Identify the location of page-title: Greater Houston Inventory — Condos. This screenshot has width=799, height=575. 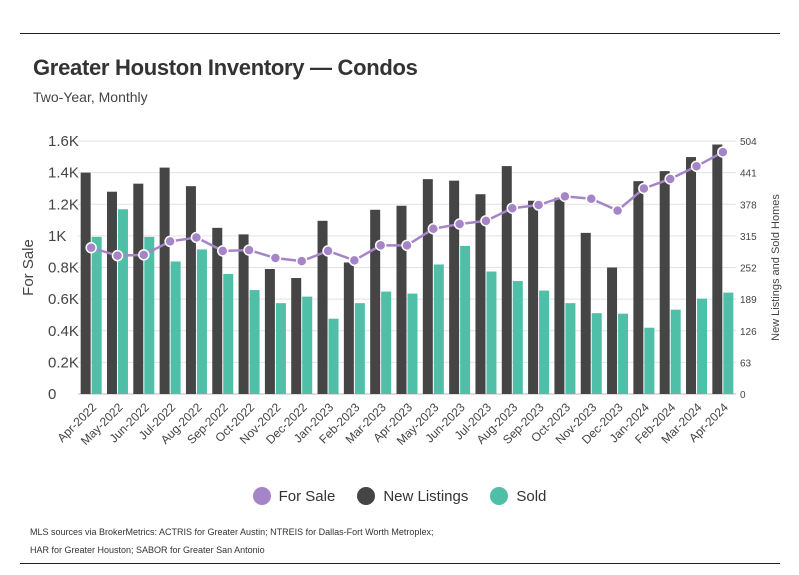
(225, 67).